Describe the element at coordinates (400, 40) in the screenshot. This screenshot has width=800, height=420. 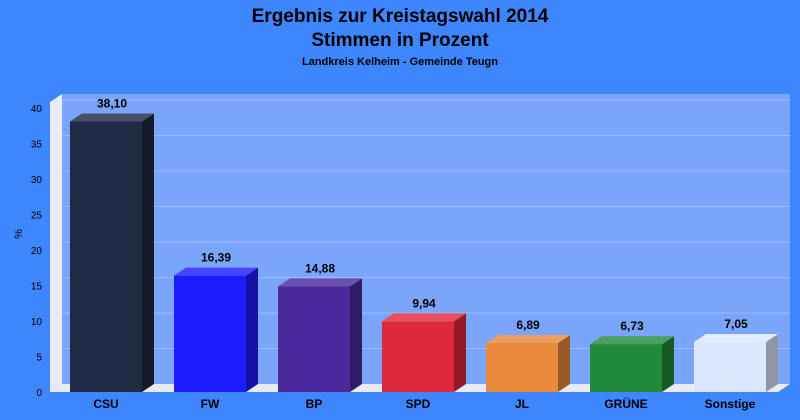
I see `chart-title-line2: Stimmen in Prozent` at that location.